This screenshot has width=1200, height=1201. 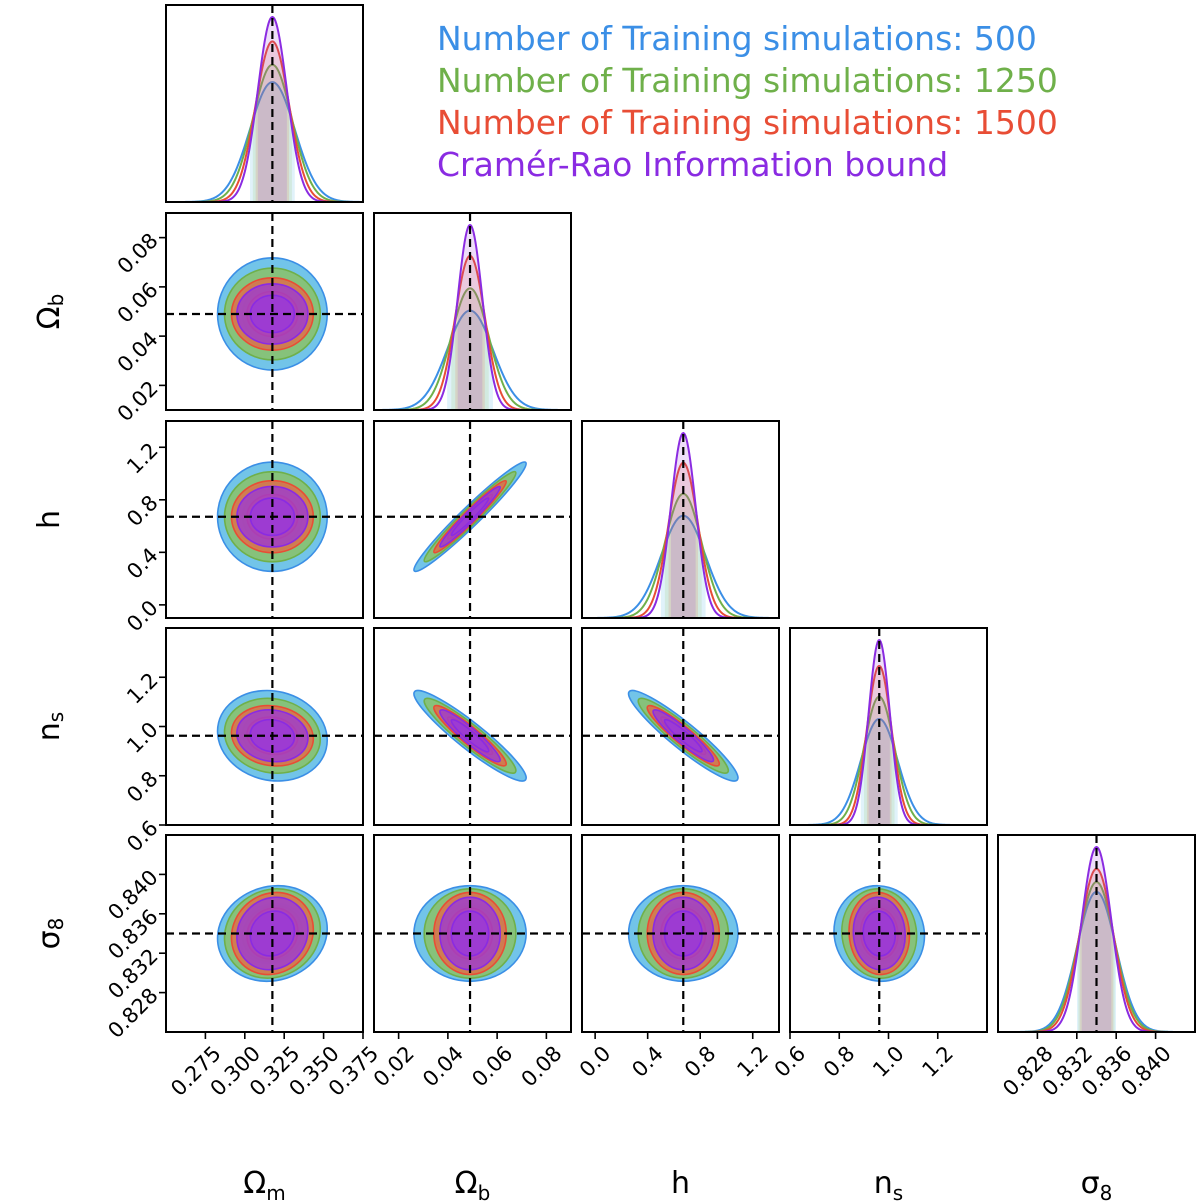 I want to click on ytick-label-2-2: 0.8, so click(x=142, y=511).